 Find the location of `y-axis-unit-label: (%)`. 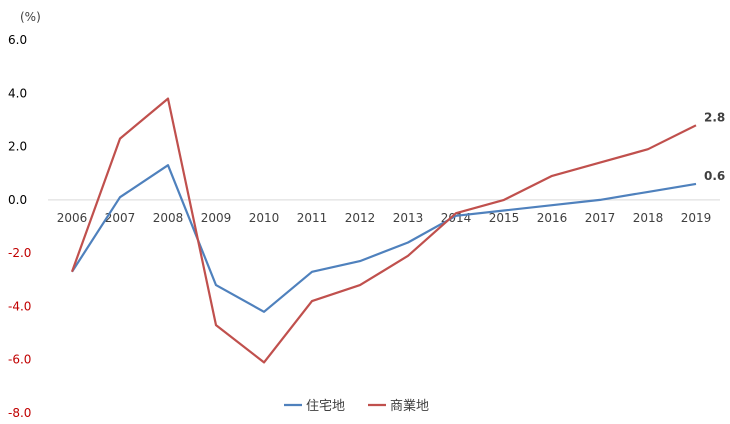

y-axis-unit-label: (%) is located at coordinates (30, 17).